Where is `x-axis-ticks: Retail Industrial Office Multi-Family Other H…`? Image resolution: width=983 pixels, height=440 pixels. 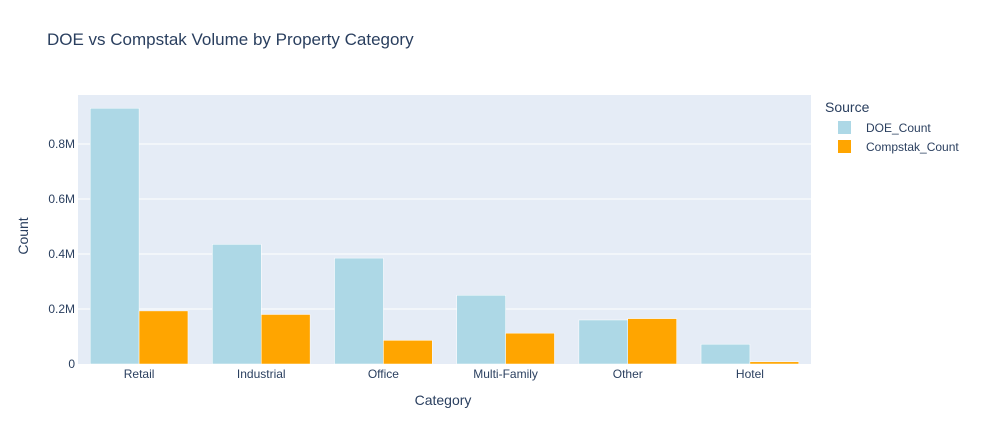
x-axis-ticks: Retail Industrial Office Multi-Family Other H… is located at coordinates (444, 374).